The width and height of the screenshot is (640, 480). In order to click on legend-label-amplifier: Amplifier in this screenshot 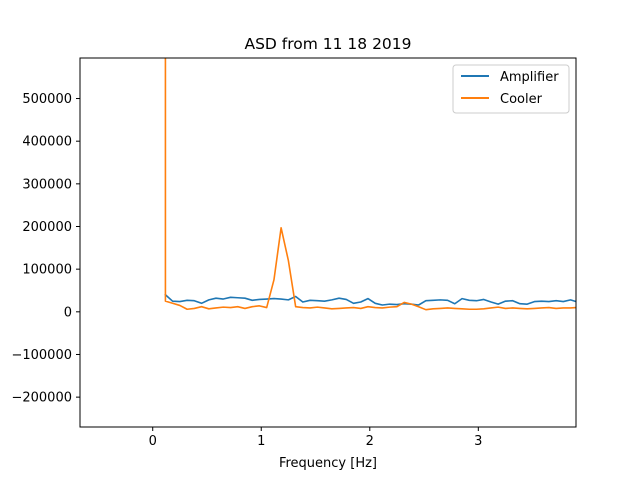, I will do `click(529, 77)`.